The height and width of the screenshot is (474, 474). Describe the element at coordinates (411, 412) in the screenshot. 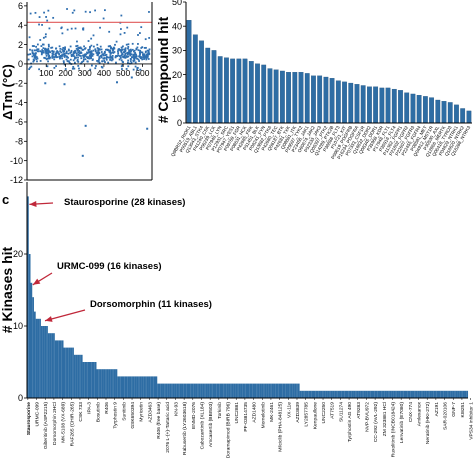

I see `kinases-hit-x-tick-label: CNX-774` at that location.